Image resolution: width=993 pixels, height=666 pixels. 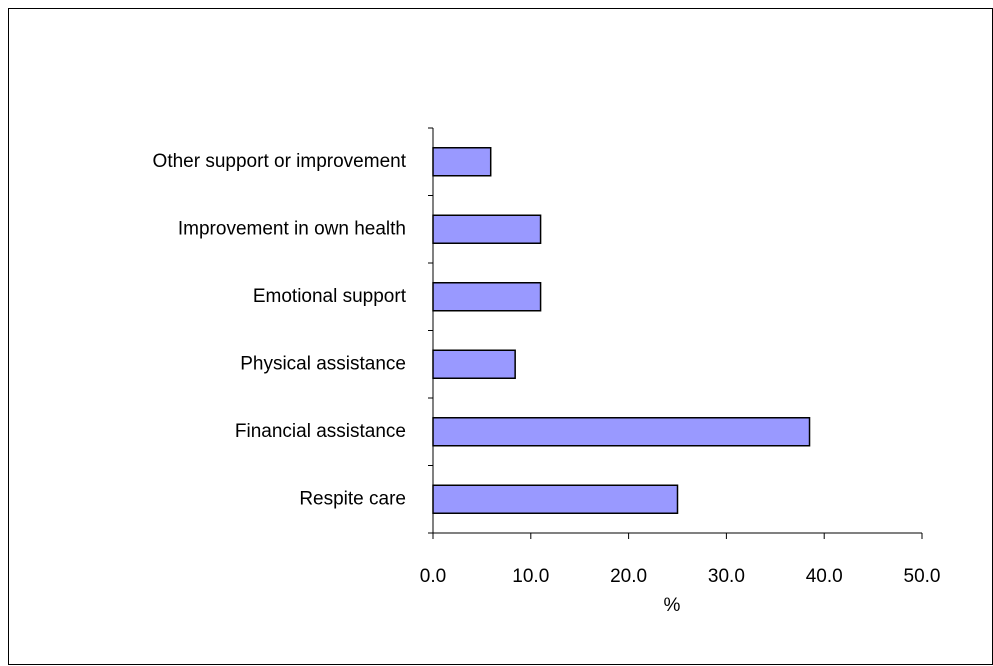 What do you see at coordinates (330, 296) in the screenshot?
I see `y-tick-label: Emotional support` at bounding box center [330, 296].